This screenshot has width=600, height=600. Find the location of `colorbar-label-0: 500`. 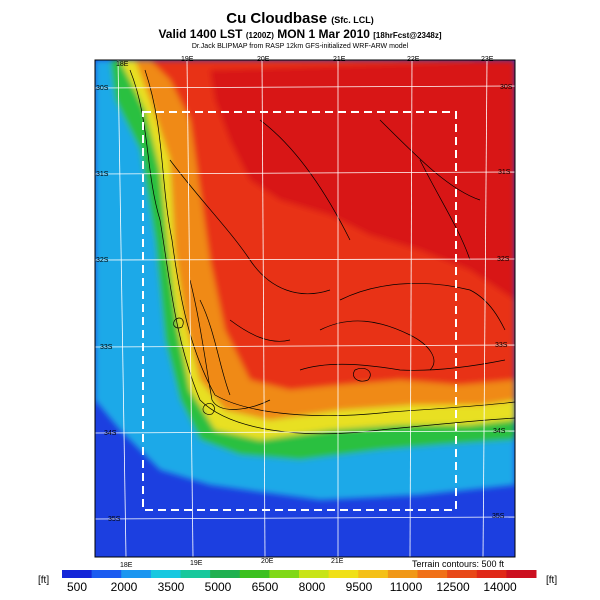

colorbar-label-0: 500 is located at coordinates (77, 587).